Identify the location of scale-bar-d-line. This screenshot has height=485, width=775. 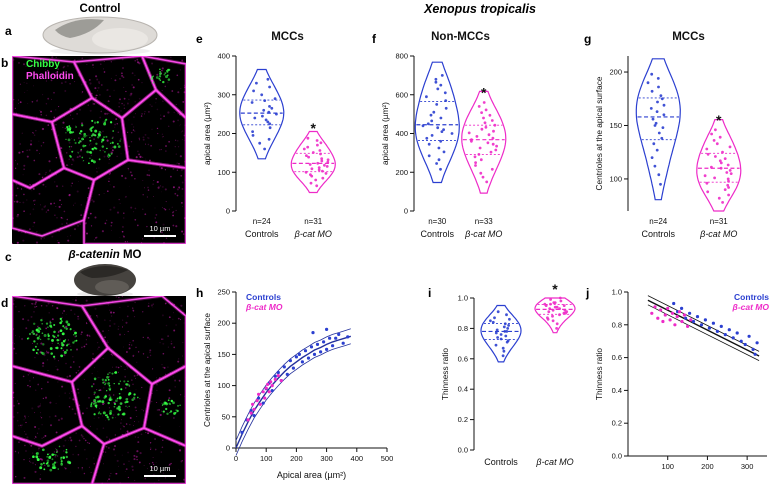
(160, 476).